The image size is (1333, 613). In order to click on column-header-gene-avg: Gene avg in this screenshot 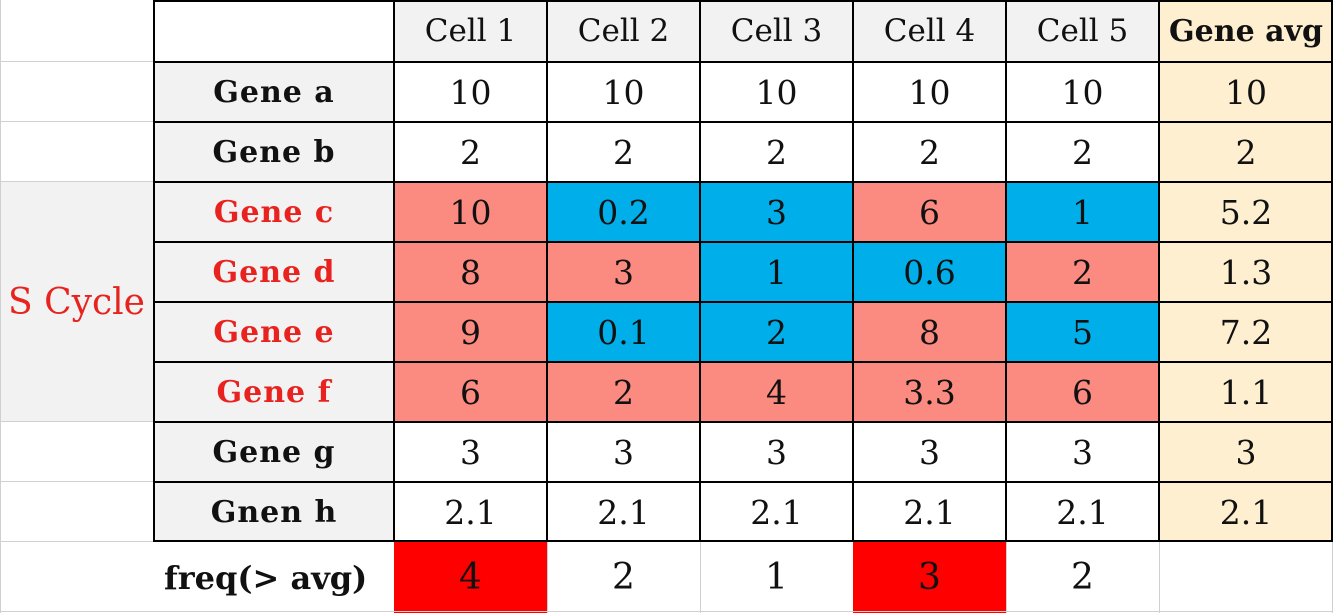, I will do `click(1246, 31)`.